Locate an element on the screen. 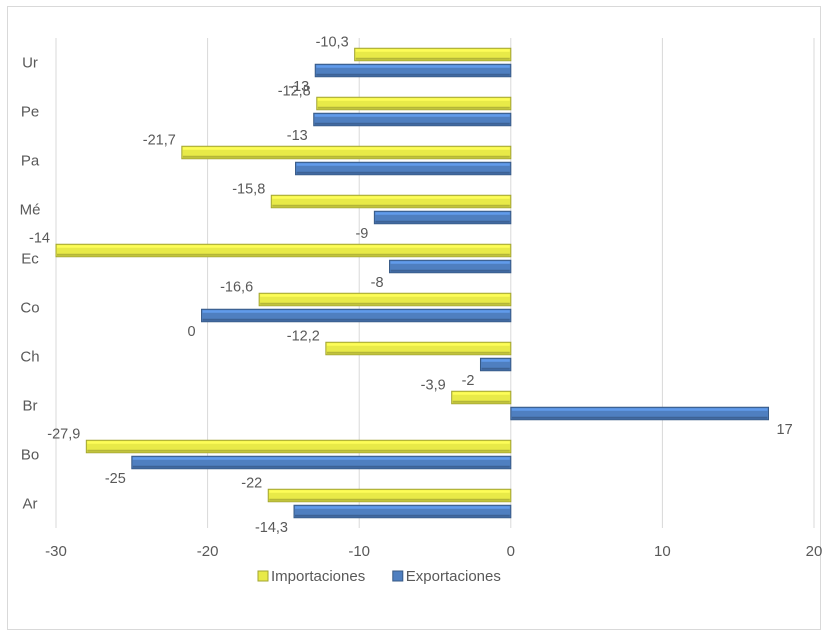 Image resolution: width=828 pixels, height=636 pixels. data-label: 0 is located at coordinates (191, 332).